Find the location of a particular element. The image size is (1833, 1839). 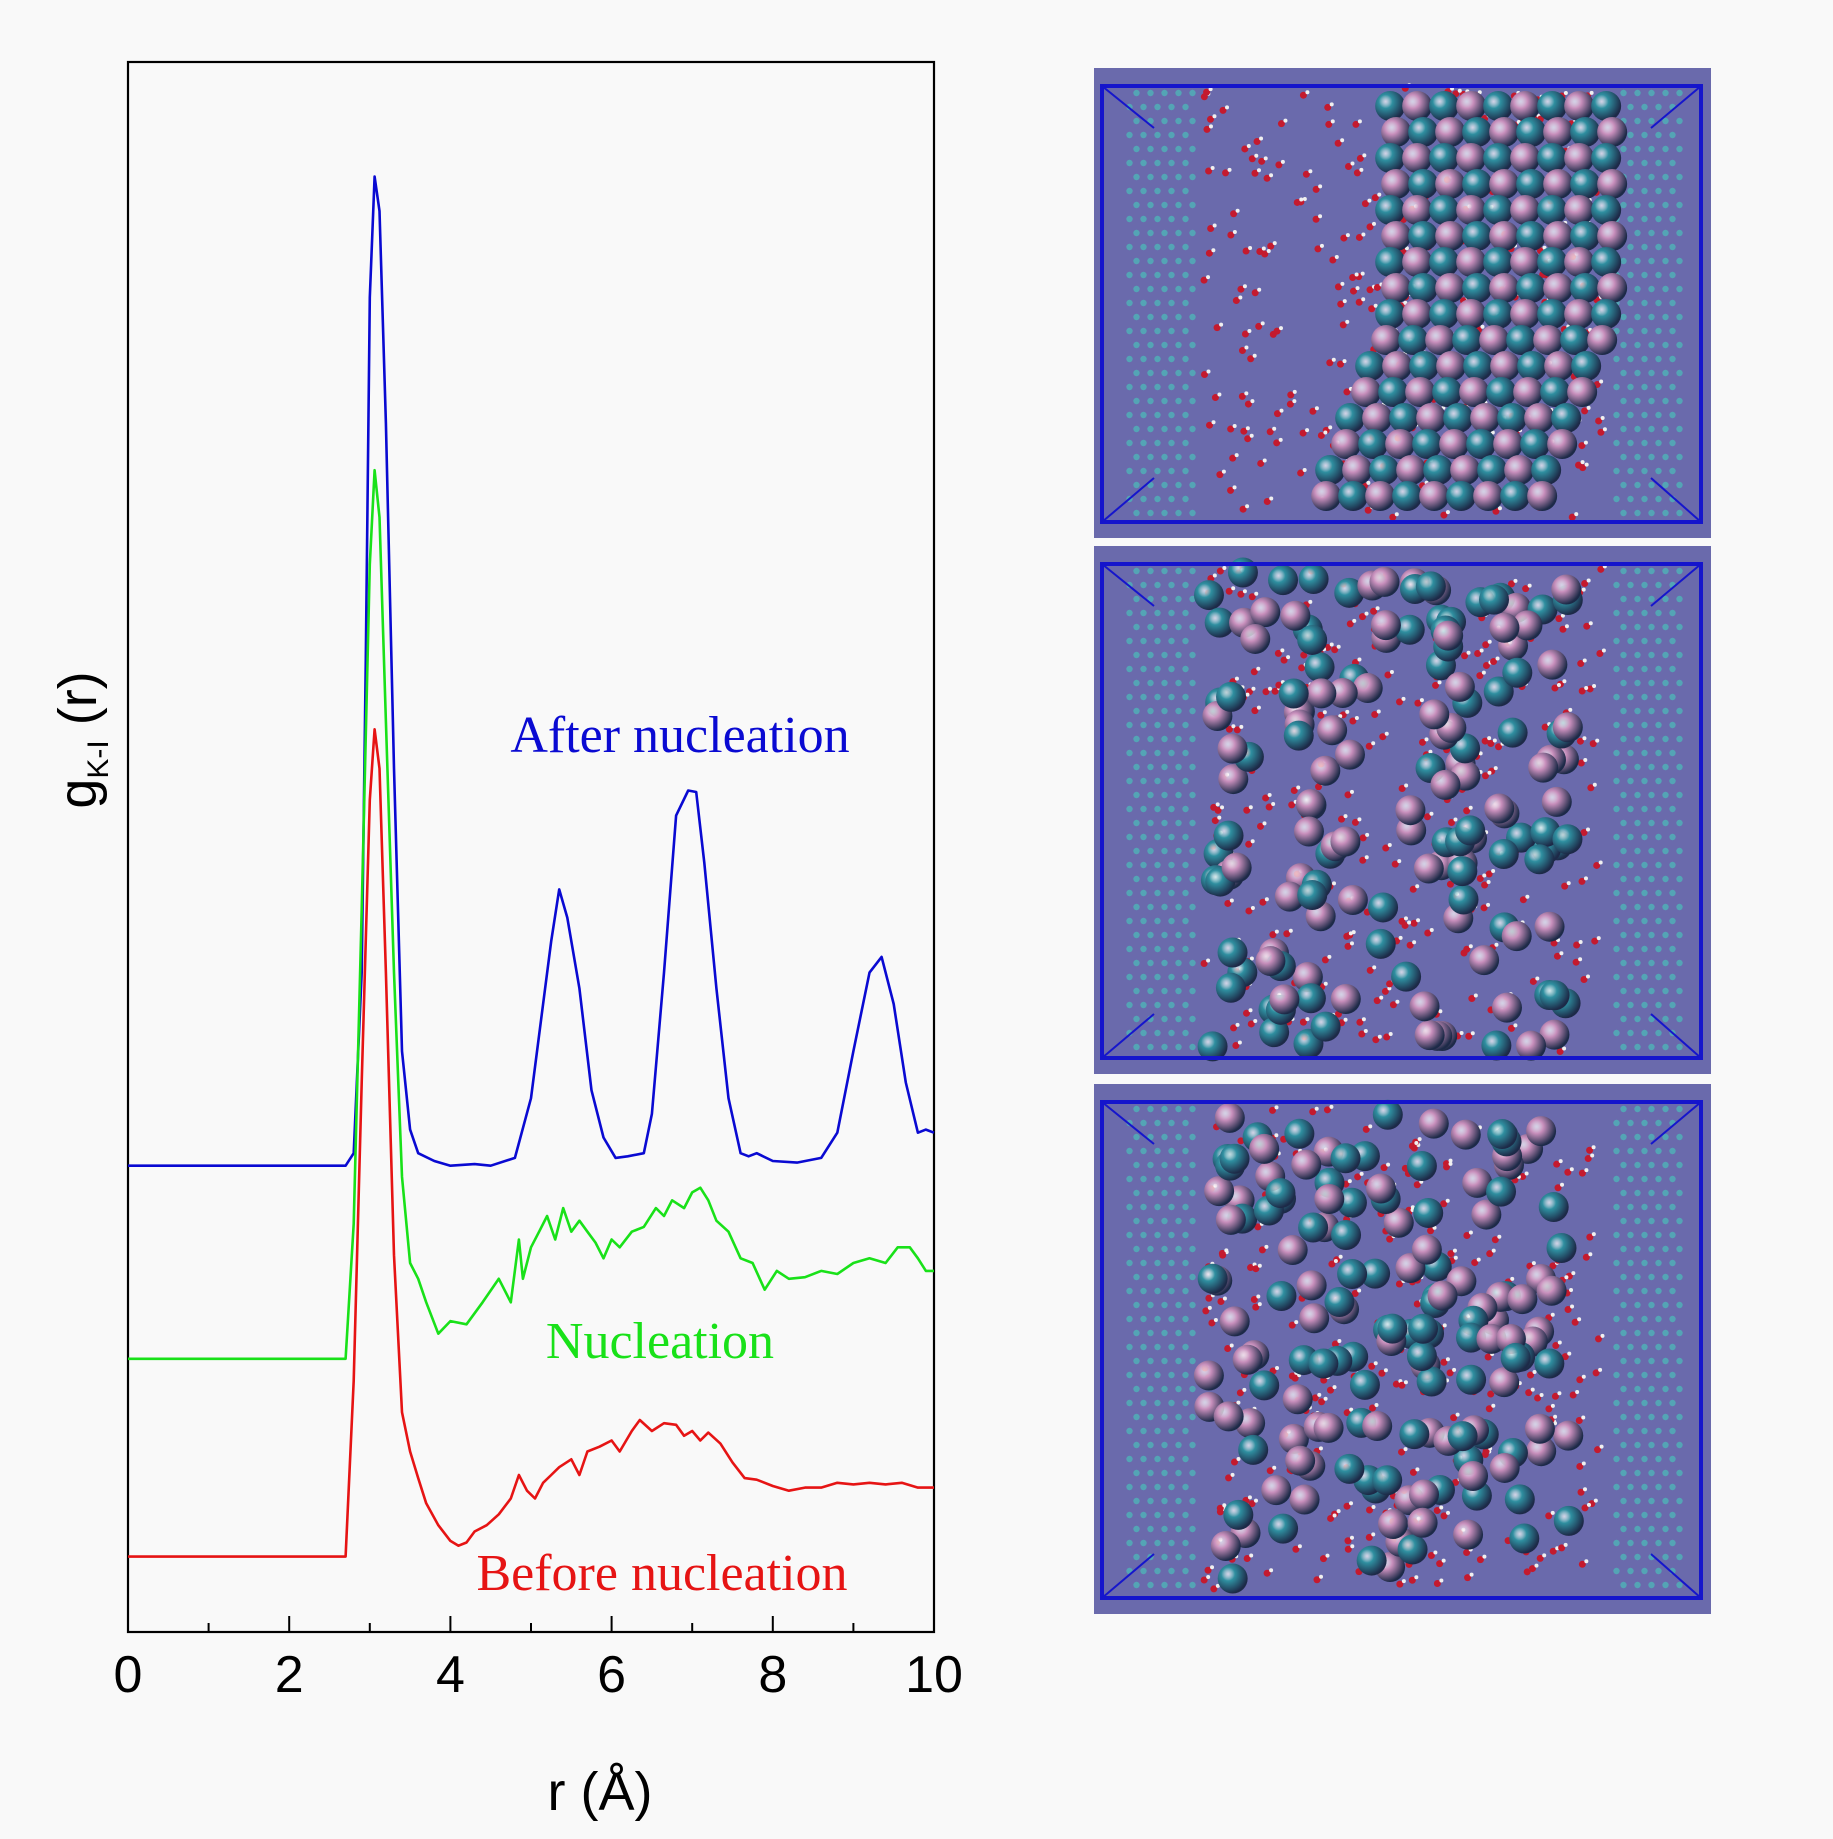

x-tick-label: 4 is located at coordinates (450, 1675).